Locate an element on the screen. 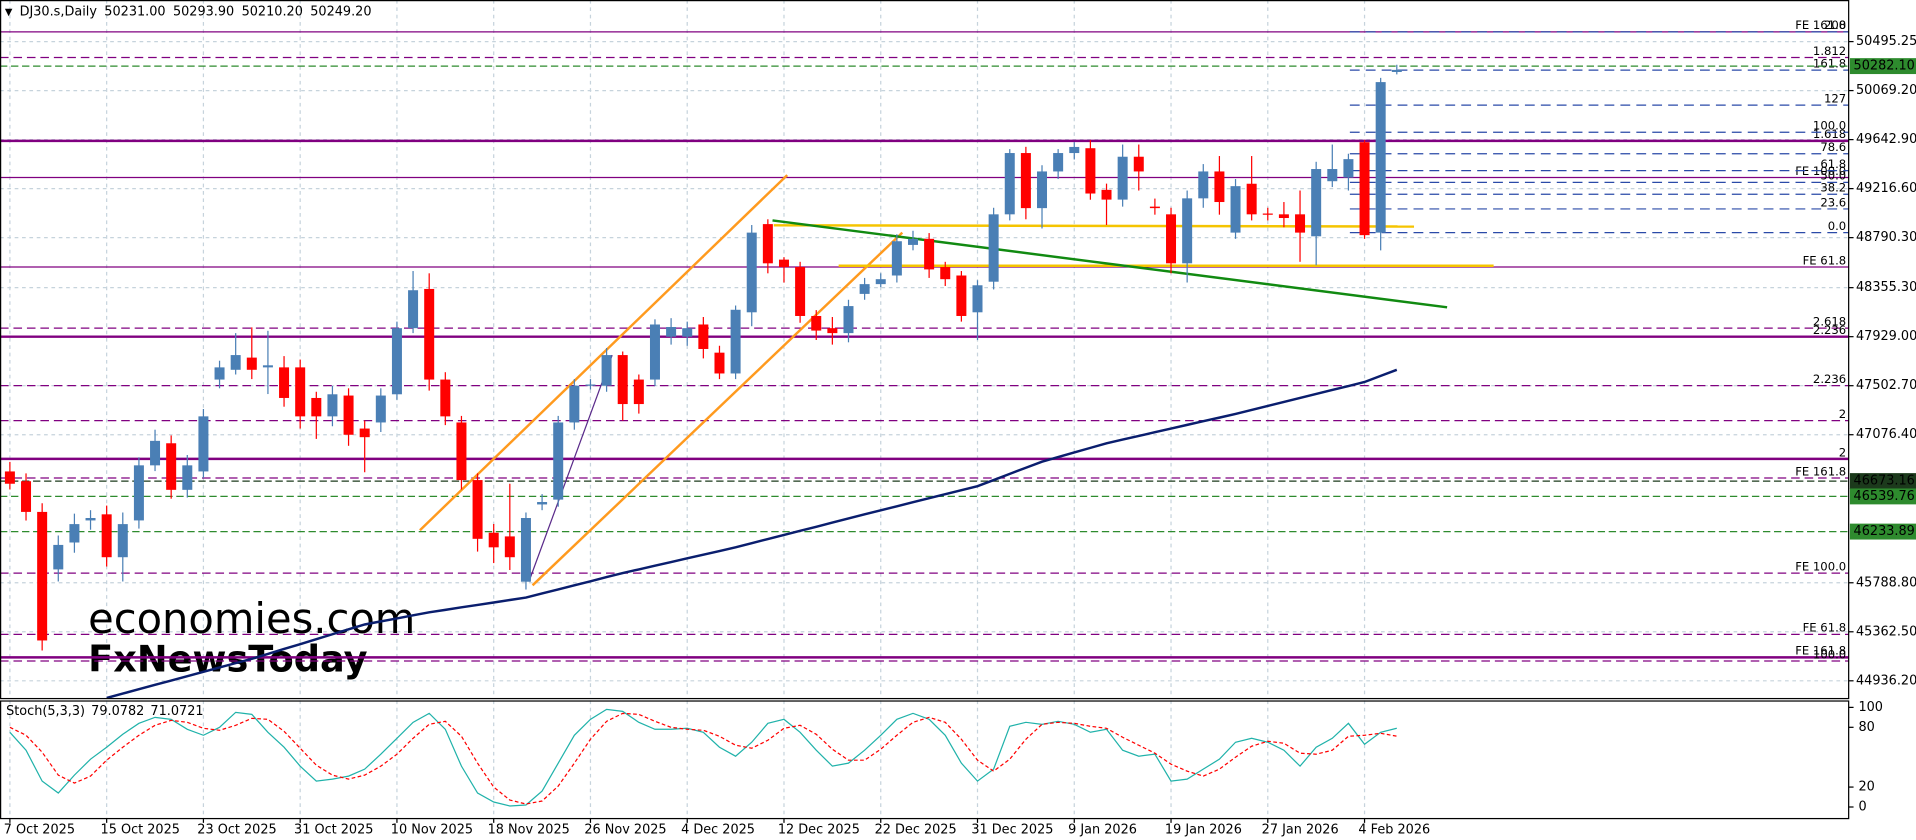 The width and height of the screenshot is (1916, 840). fib-label: 50.0 is located at coordinates (1833, 176).